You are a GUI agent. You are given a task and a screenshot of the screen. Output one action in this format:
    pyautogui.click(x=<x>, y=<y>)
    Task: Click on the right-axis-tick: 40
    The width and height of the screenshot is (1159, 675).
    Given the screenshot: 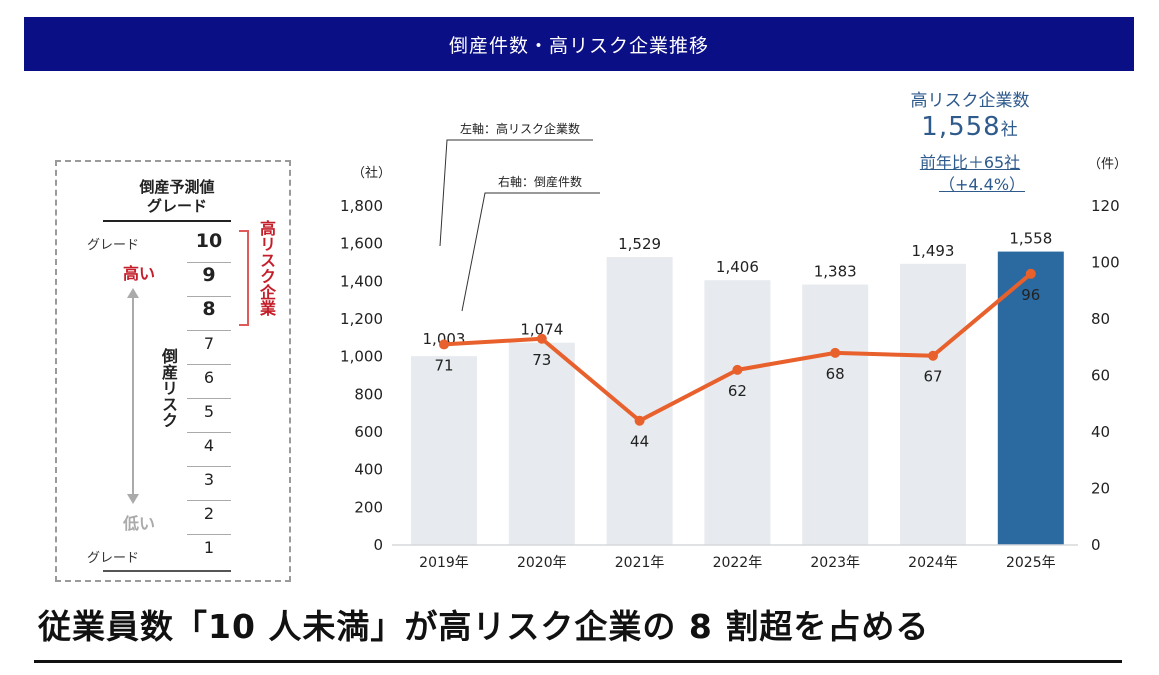 What is the action you would take?
    pyautogui.click(x=1100, y=432)
    